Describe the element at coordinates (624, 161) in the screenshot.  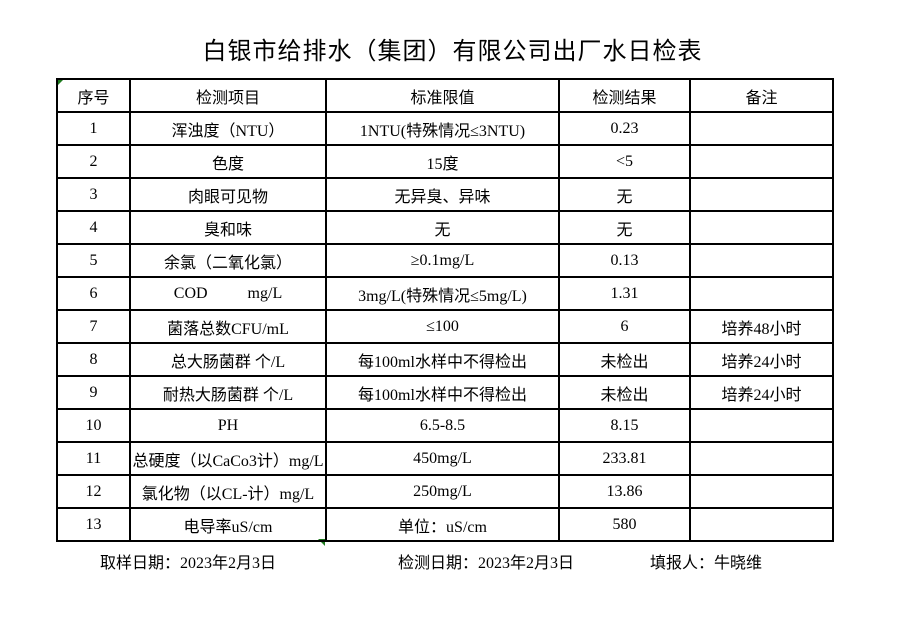
I see `result-cell: <5` at that location.